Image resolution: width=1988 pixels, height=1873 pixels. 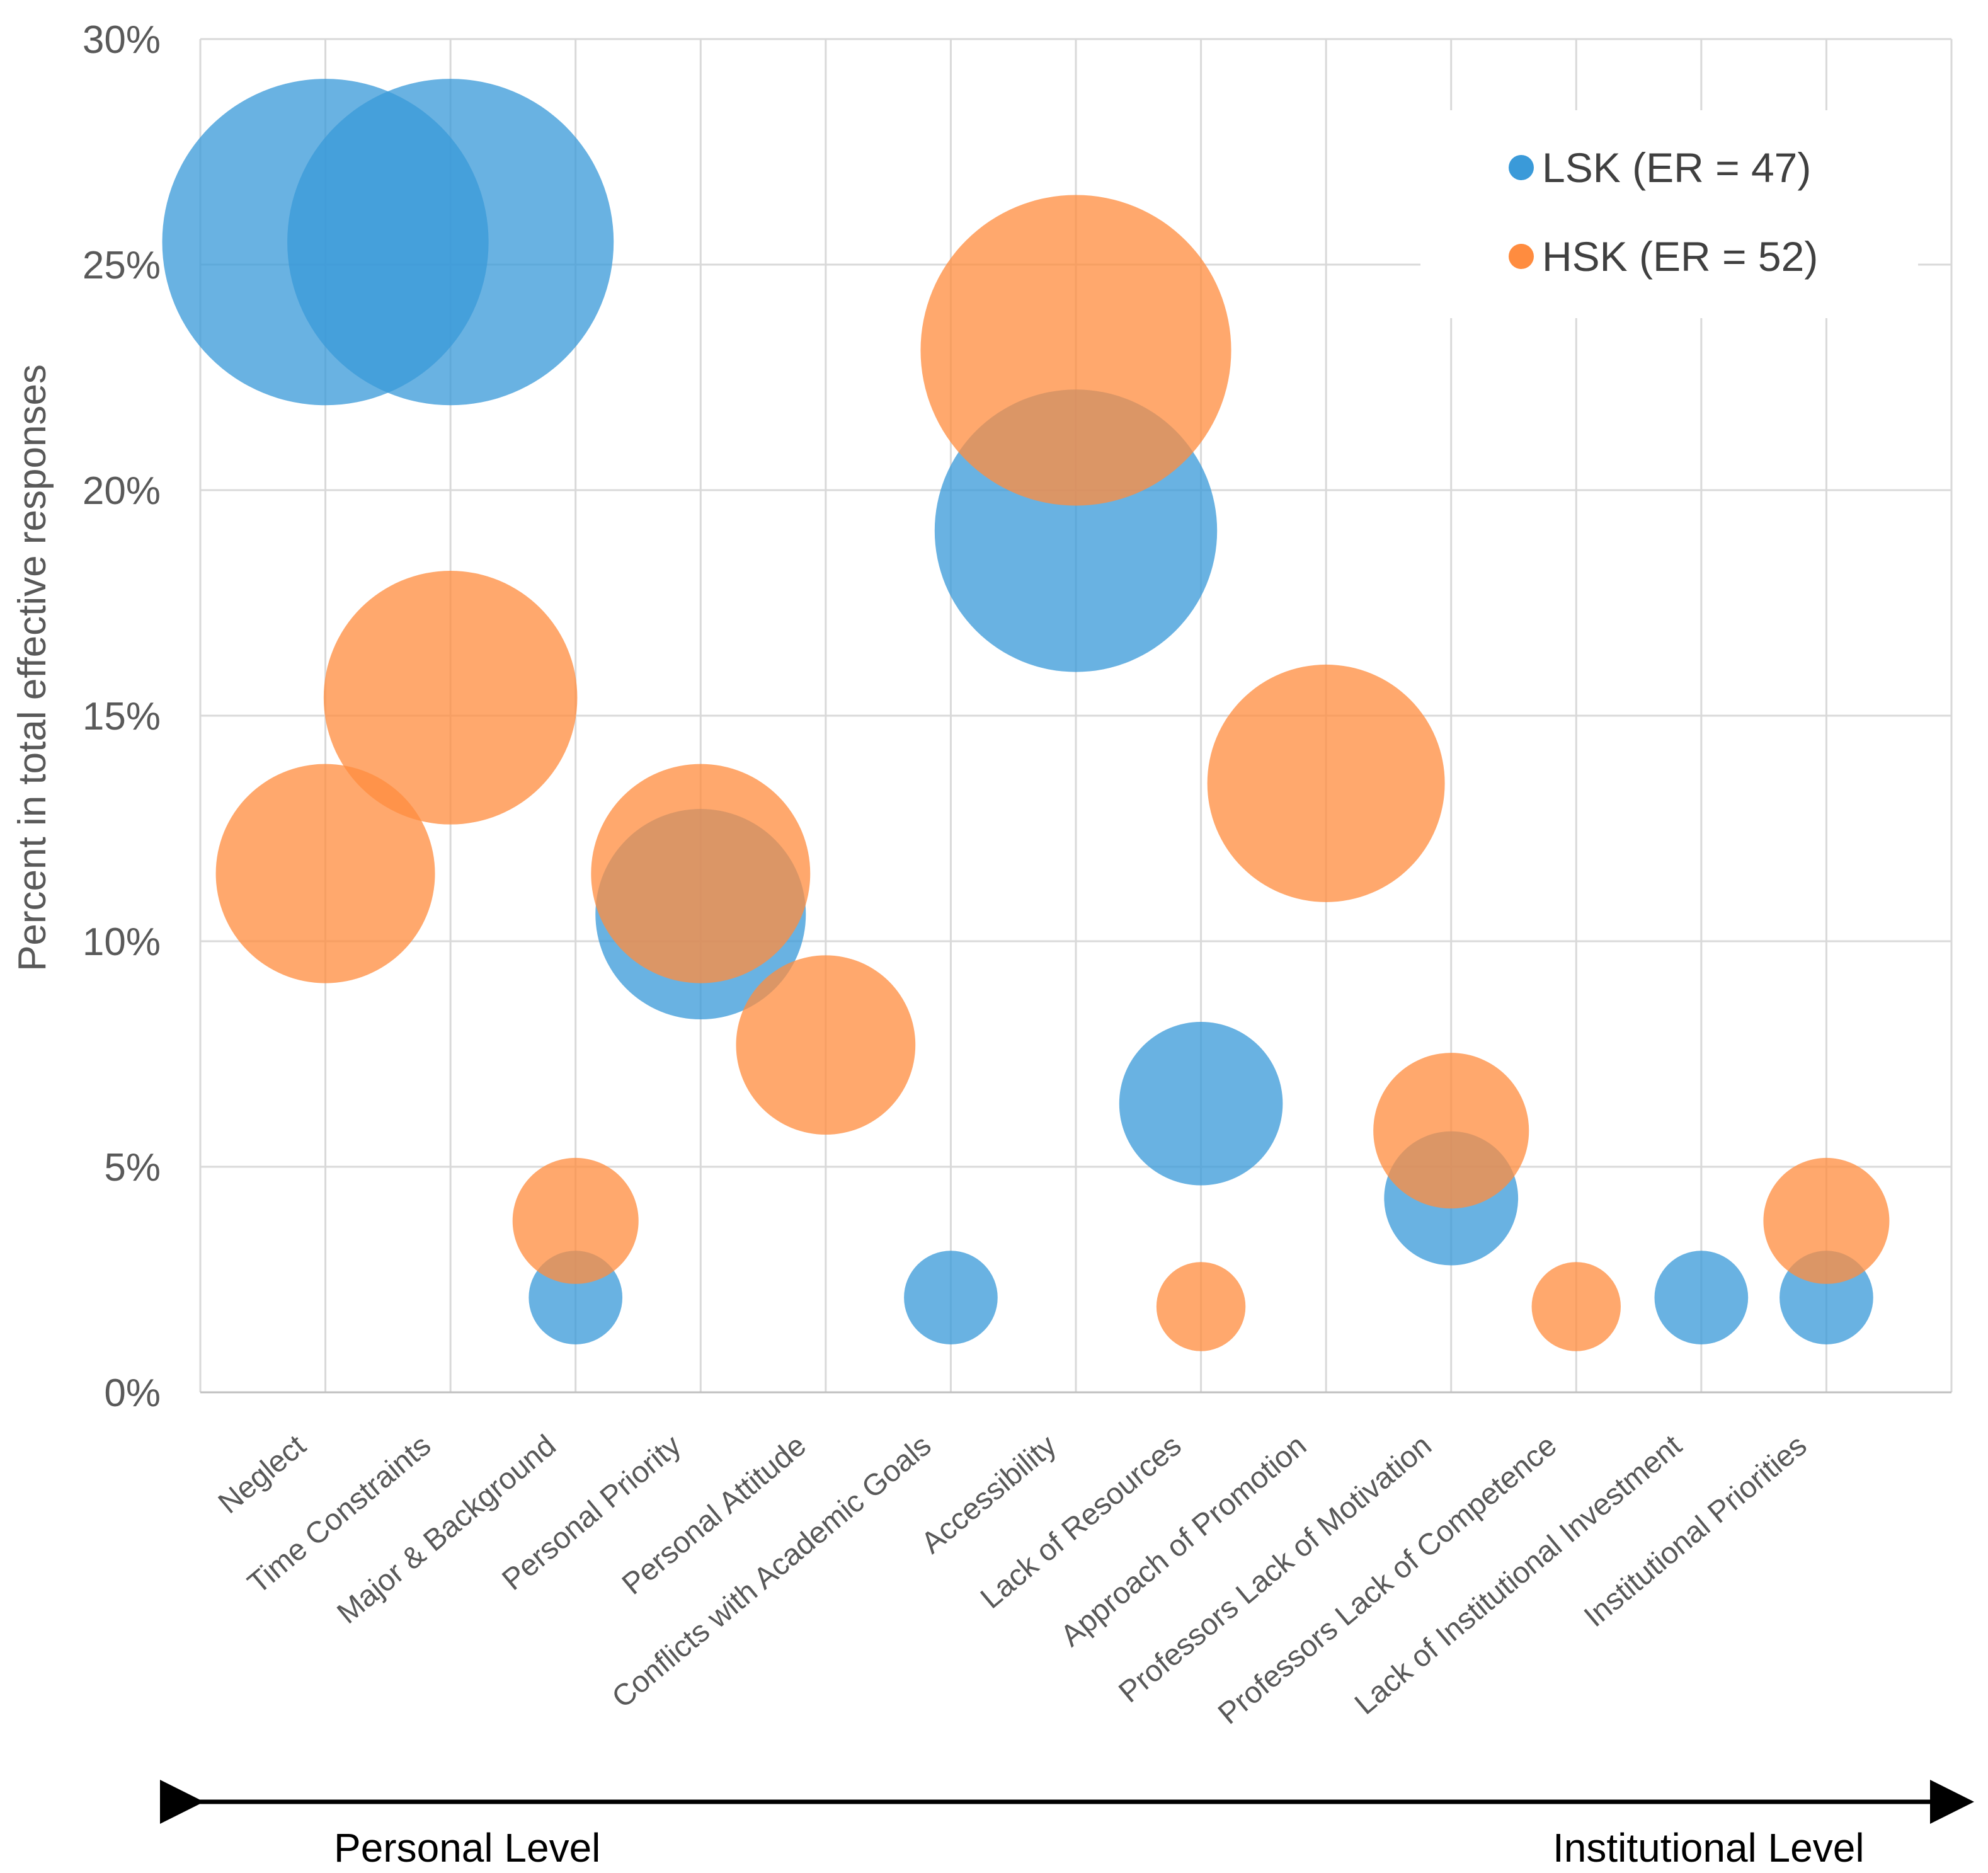 What do you see at coordinates (122, 265) in the screenshot?
I see `y-tick-label: 25%` at bounding box center [122, 265].